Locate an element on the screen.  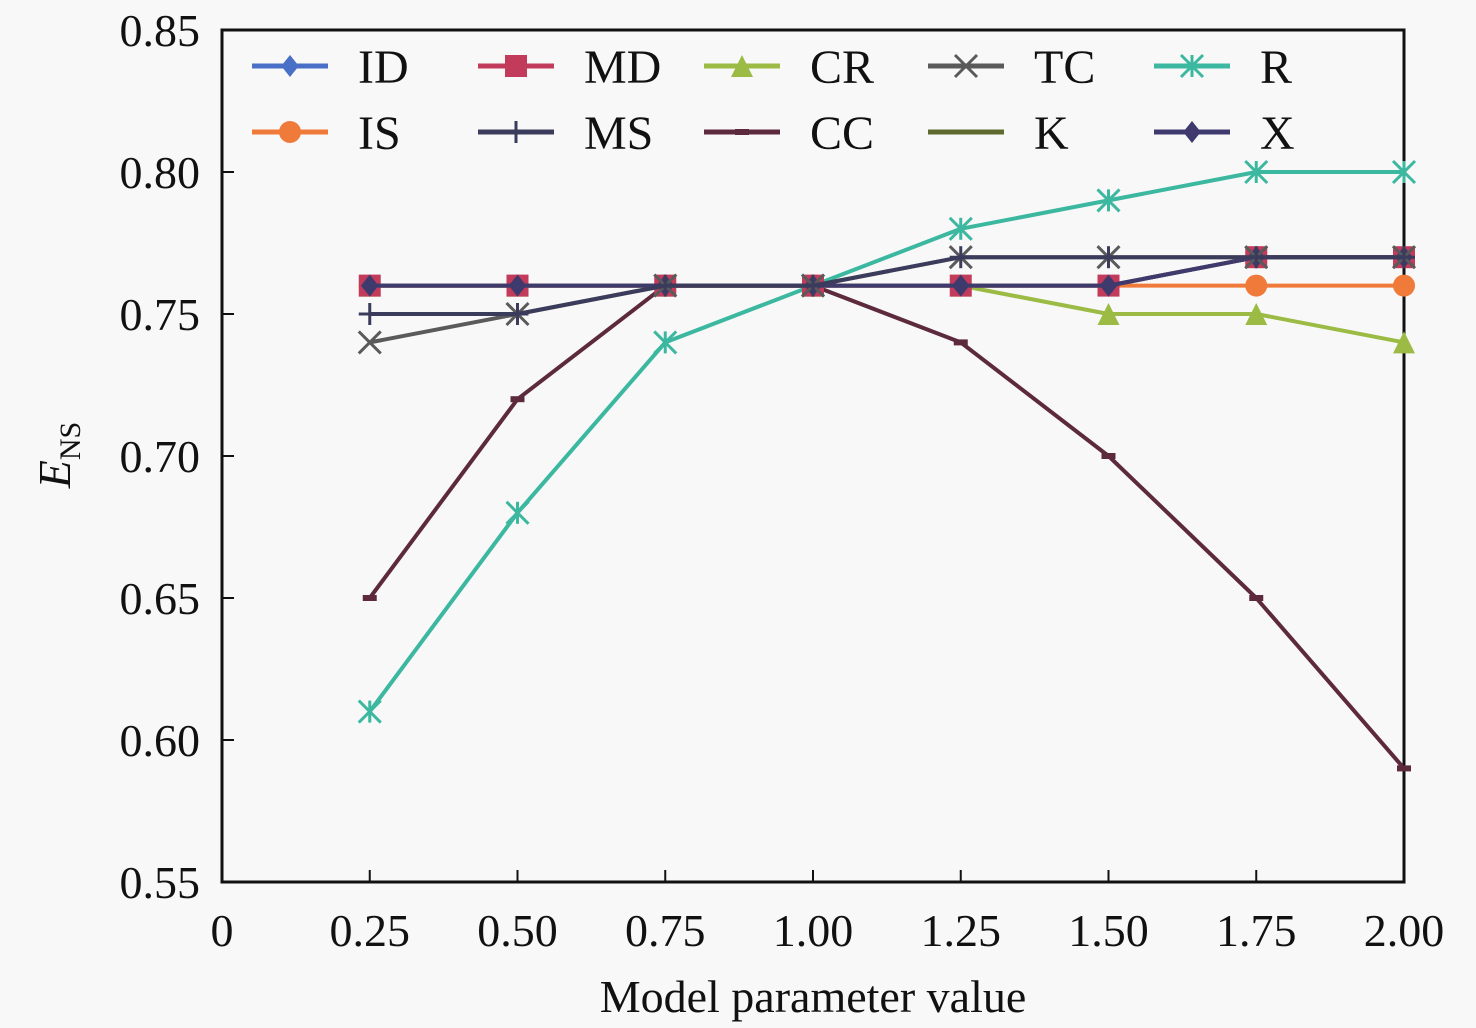
legend-item-cc: CC is located at coordinates (789, 133).